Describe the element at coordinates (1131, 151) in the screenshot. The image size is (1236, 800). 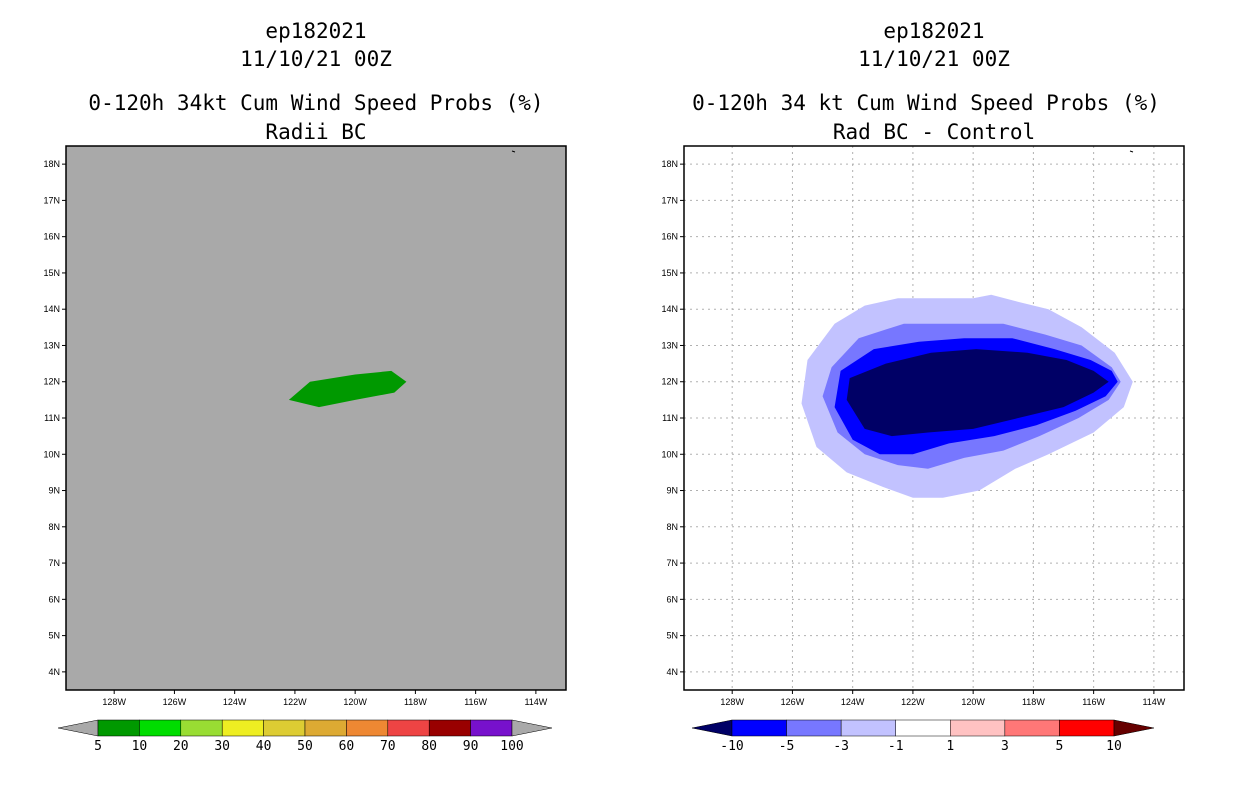
I see `right-map-island-mark` at that location.